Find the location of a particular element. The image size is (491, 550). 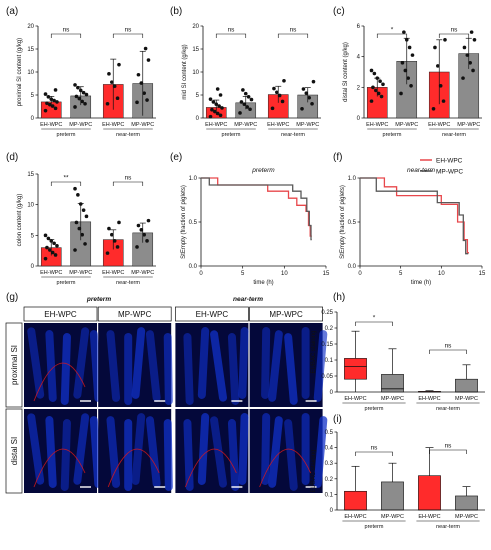

row-header-box is located at coordinates (14, 451).